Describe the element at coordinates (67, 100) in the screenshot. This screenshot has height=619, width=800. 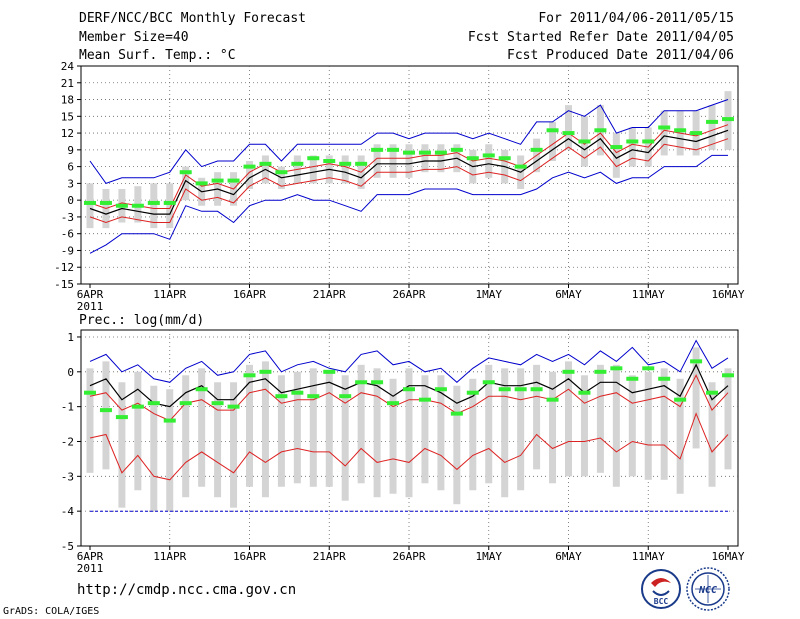
I see `chart0-y-tick-label: 18` at that location.